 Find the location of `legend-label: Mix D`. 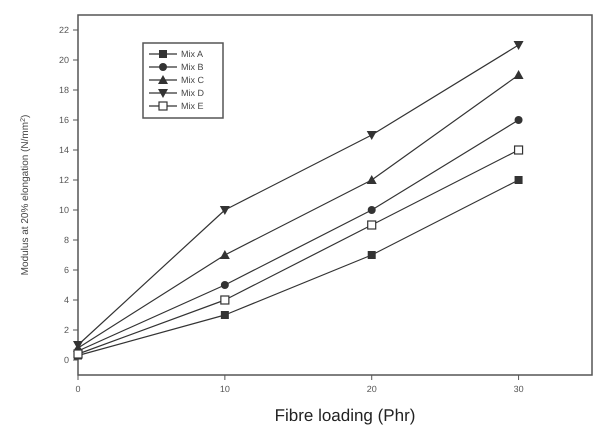

legend-label: Mix D is located at coordinates (192, 93).